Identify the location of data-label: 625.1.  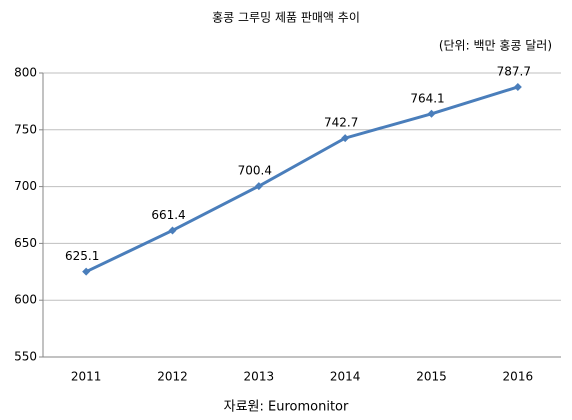
(82, 256).